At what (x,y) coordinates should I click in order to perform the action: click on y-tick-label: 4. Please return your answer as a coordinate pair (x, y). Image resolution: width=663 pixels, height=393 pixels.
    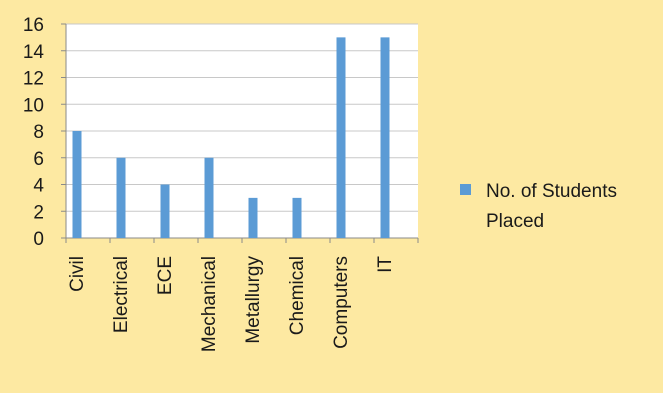
    Looking at the image, I should click on (38, 186).